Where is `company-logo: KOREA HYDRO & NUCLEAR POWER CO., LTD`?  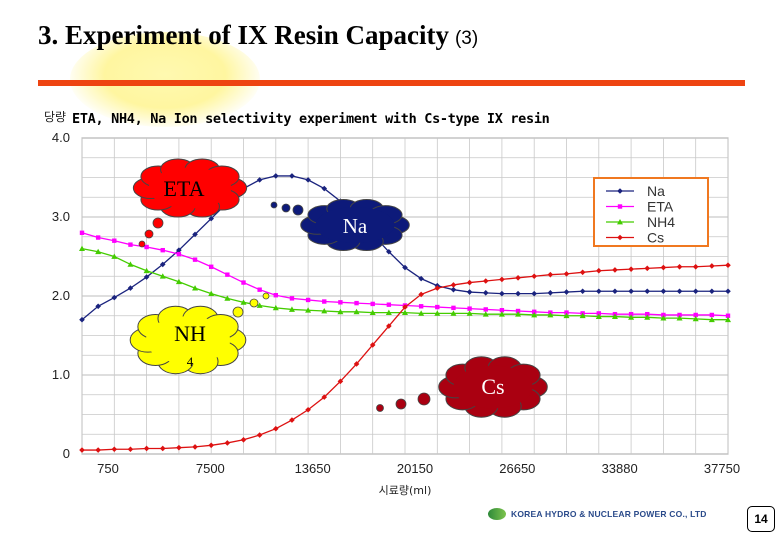
company-logo: KOREA HYDRO & NUCLEAR POWER CO., LTD is located at coordinates (597, 514).